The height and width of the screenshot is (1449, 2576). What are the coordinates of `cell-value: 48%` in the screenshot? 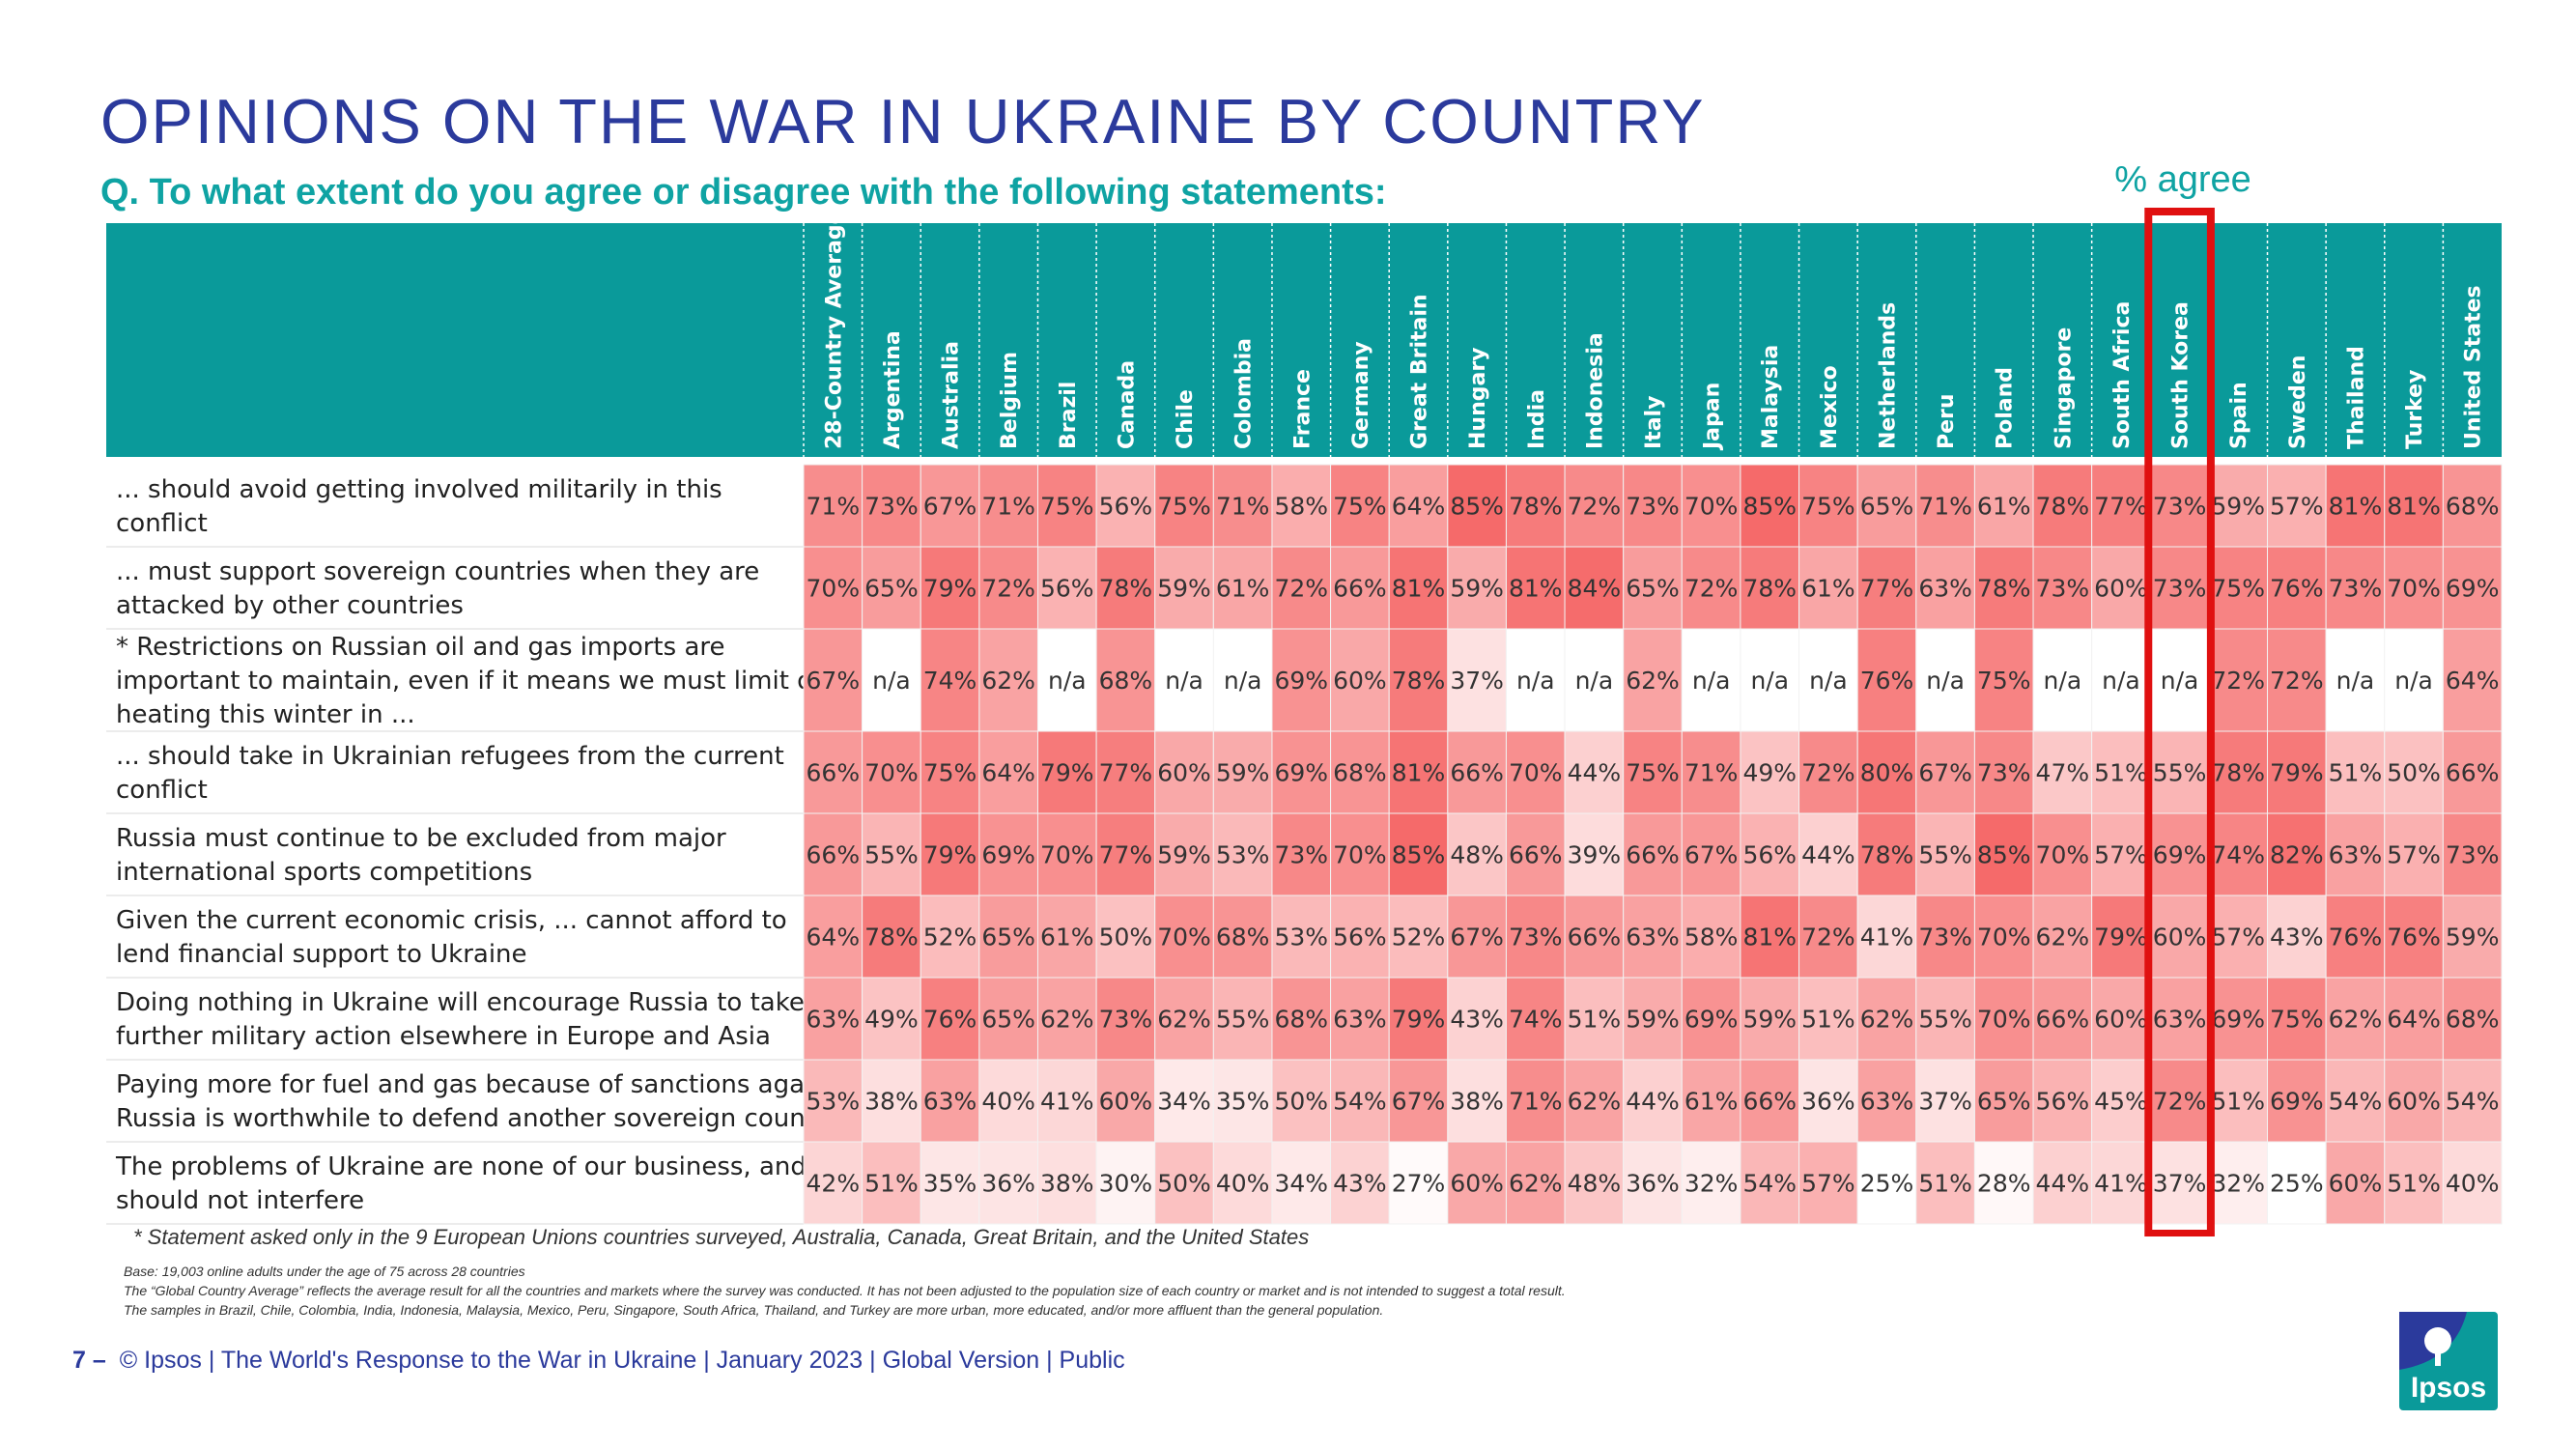 It's located at (1595, 1184).